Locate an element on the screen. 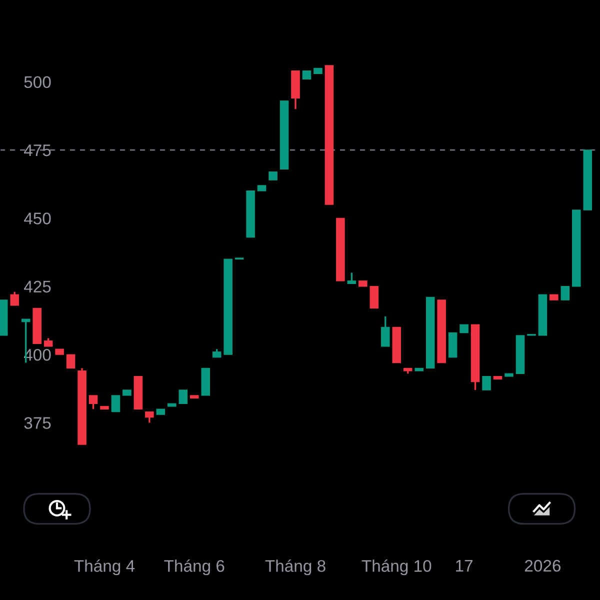  y-tick-label: 500 is located at coordinates (37, 82).